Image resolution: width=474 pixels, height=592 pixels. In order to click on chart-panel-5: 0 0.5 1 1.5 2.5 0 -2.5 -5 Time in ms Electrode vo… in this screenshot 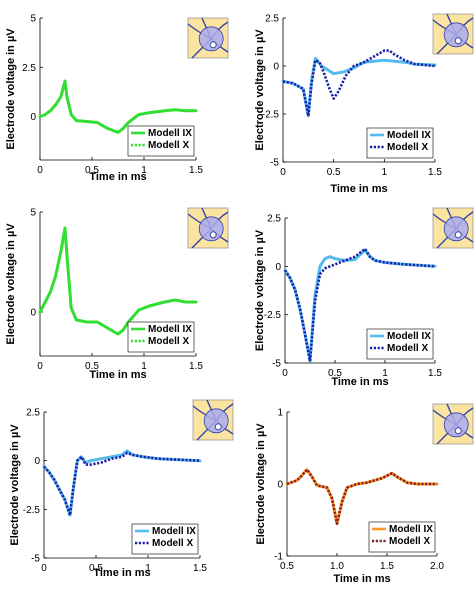, I will do `click(121, 489)`.